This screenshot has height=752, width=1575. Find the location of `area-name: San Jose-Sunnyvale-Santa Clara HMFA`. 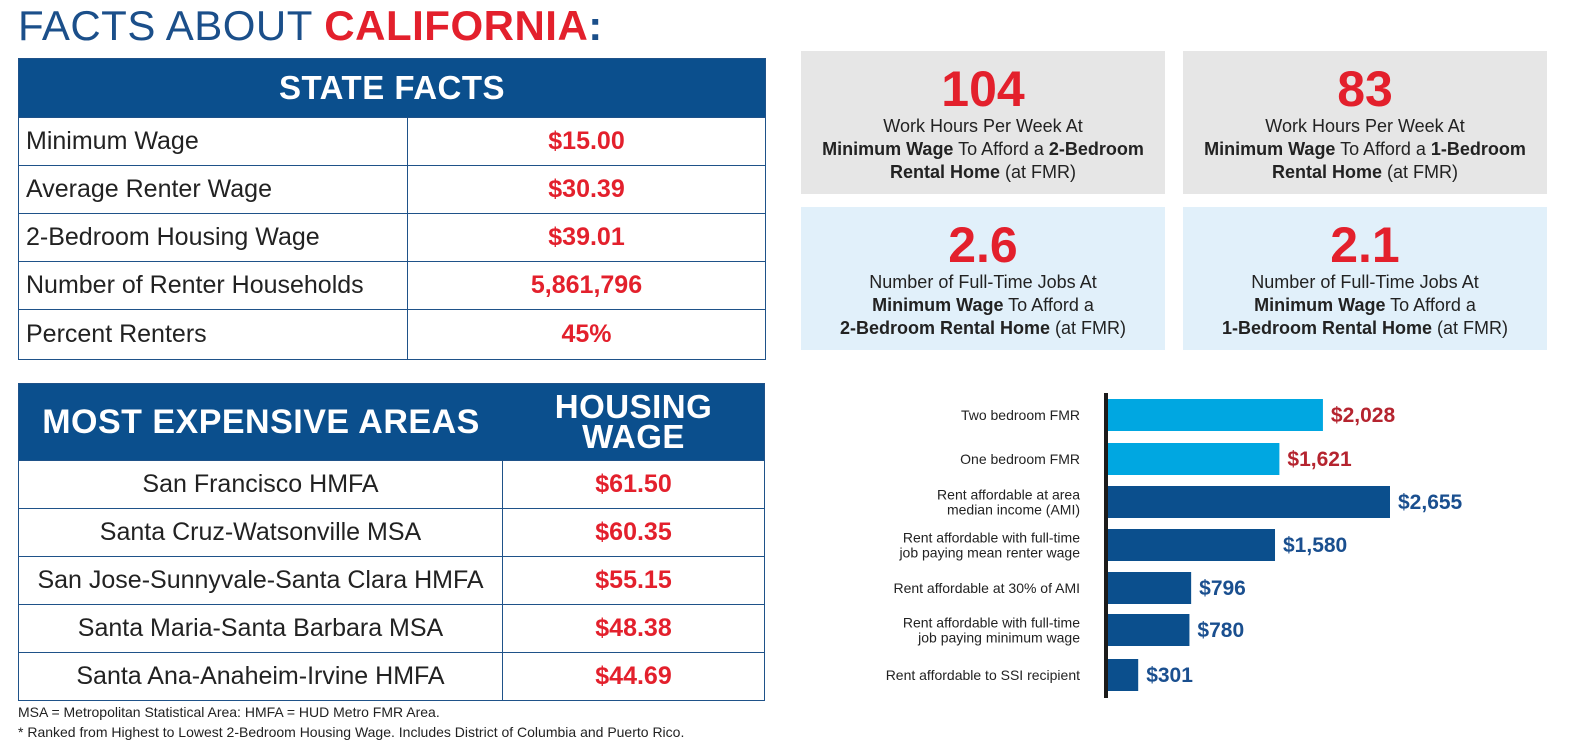

area-name: San Jose-Sunnyvale-Santa Clara HMFA is located at coordinates (261, 580).